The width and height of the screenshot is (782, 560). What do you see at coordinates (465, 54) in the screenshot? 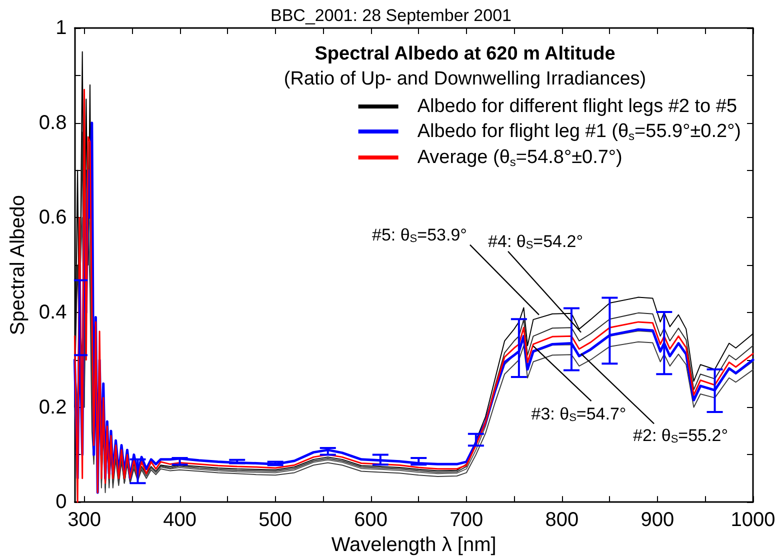
I see `text: Spectral Albedo at 620 m Altitude` at bounding box center [465, 54].